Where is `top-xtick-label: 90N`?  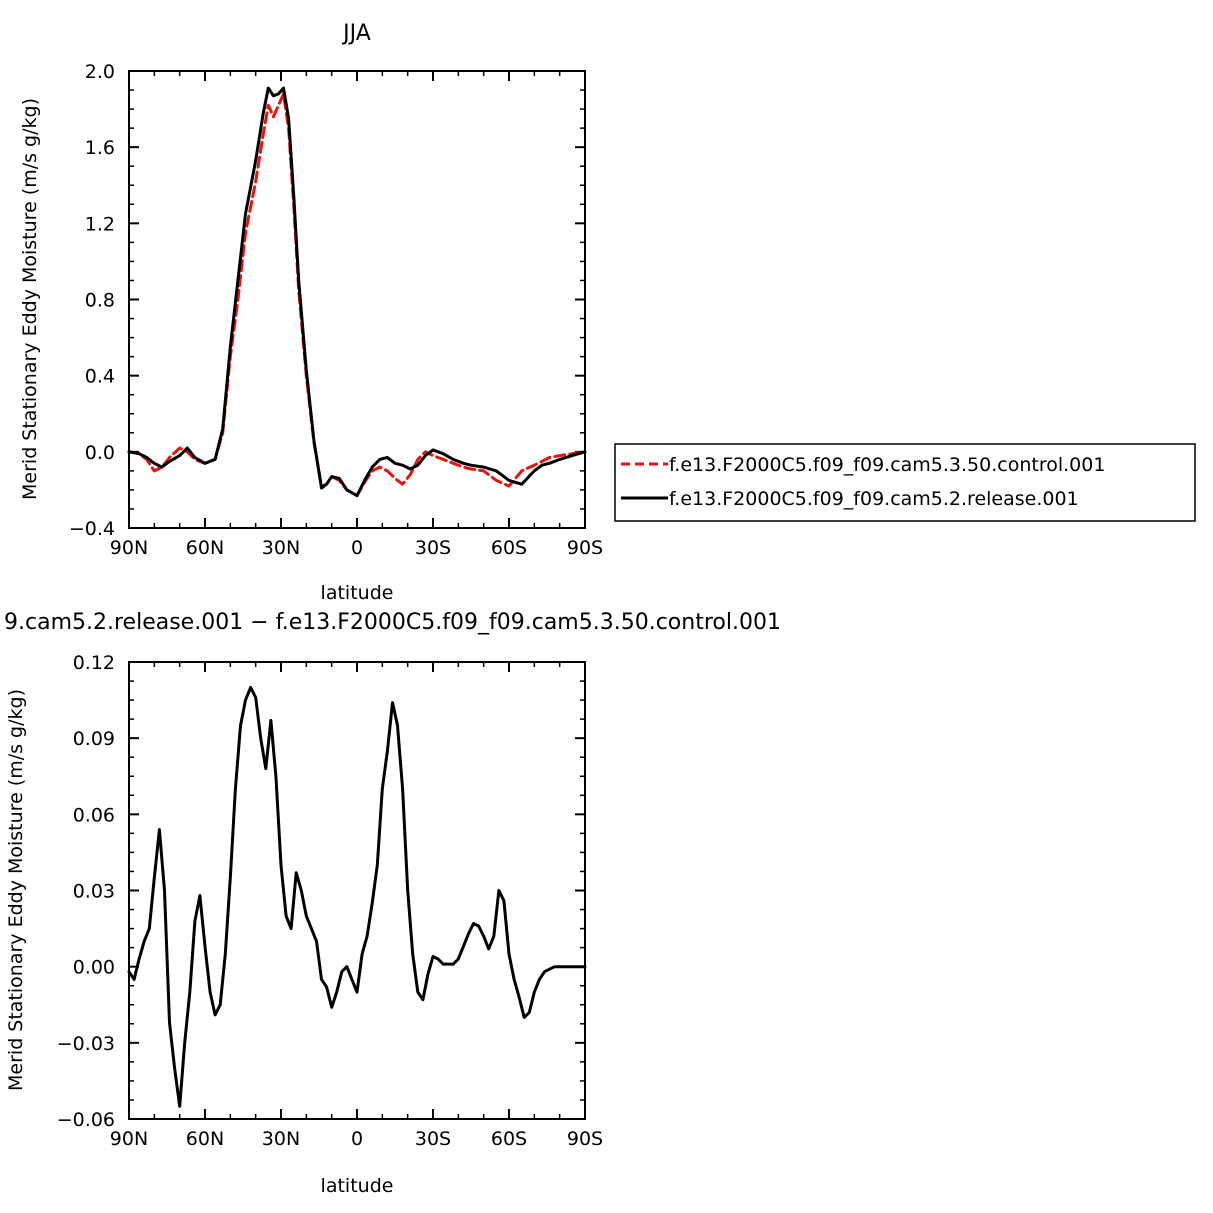
top-xtick-label: 90N is located at coordinates (129, 548).